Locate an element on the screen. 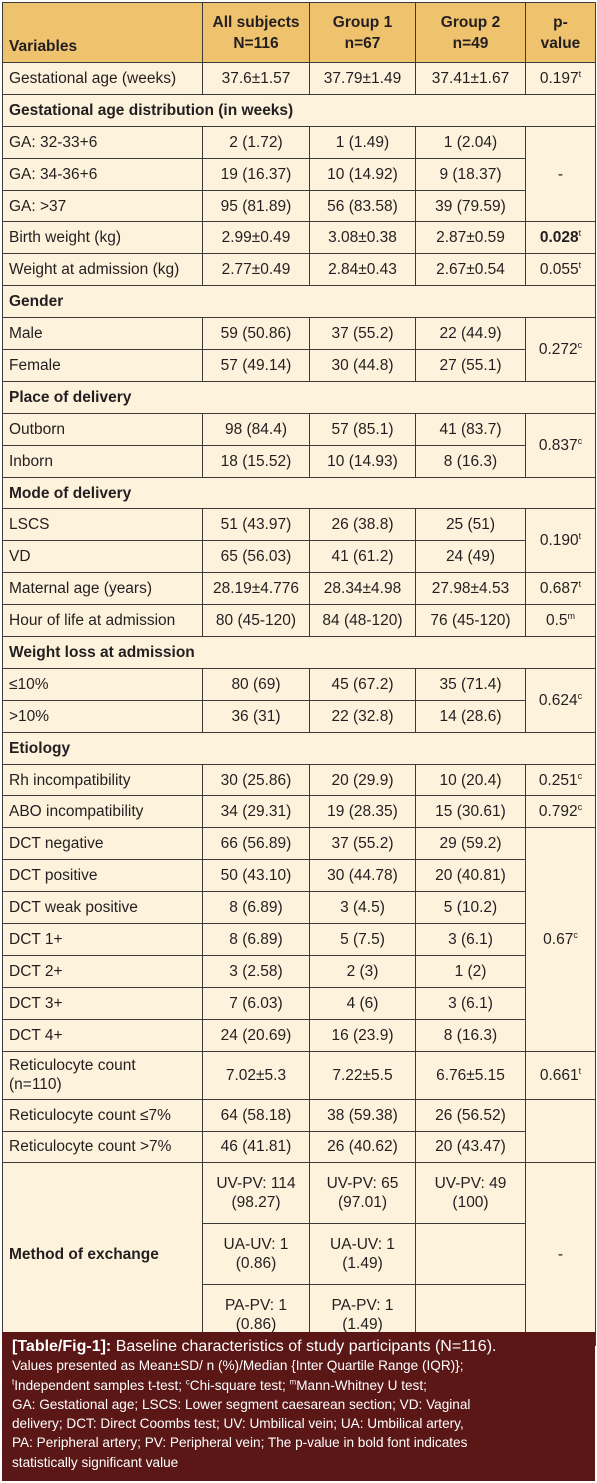 This screenshot has height=1483, width=597. cell-group2: 2.67±0.54 is located at coordinates (470, 270).